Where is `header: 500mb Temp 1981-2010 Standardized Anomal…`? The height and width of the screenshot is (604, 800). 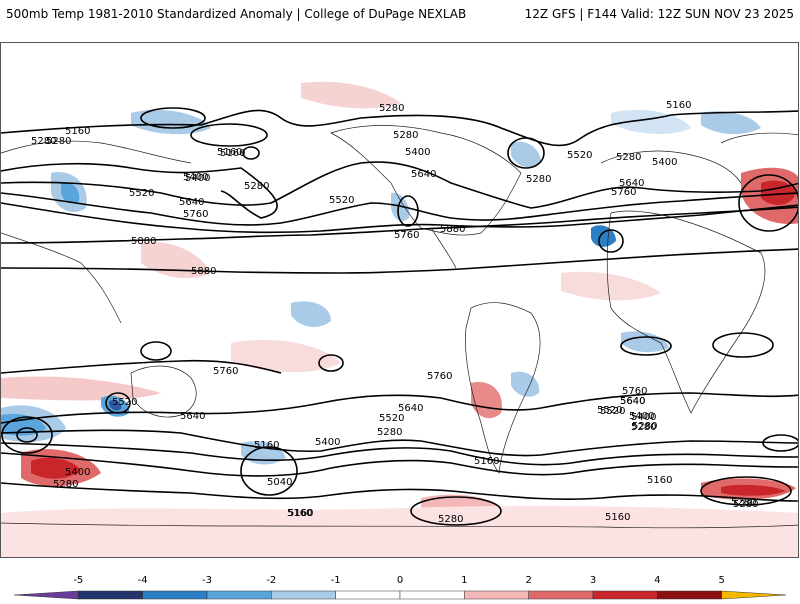
header: 500mb Temp 1981-2010 Standardized Anomal… is located at coordinates (400, 15).